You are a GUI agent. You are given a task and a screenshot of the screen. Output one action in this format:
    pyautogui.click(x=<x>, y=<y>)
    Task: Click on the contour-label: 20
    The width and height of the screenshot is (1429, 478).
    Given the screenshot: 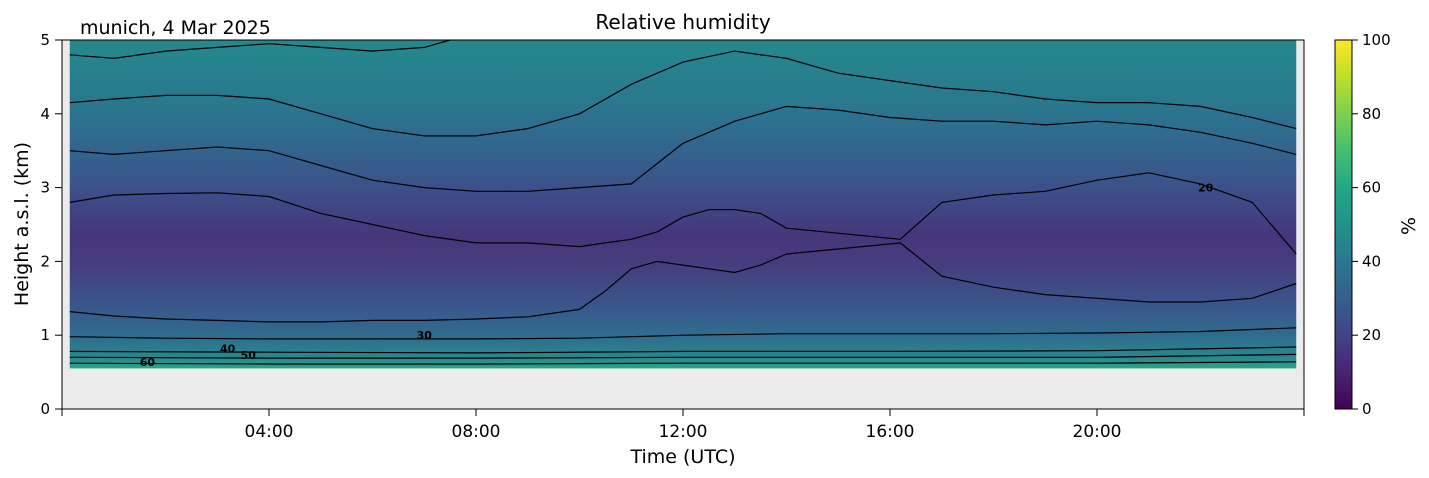 What is the action you would take?
    pyautogui.click(x=1206, y=188)
    